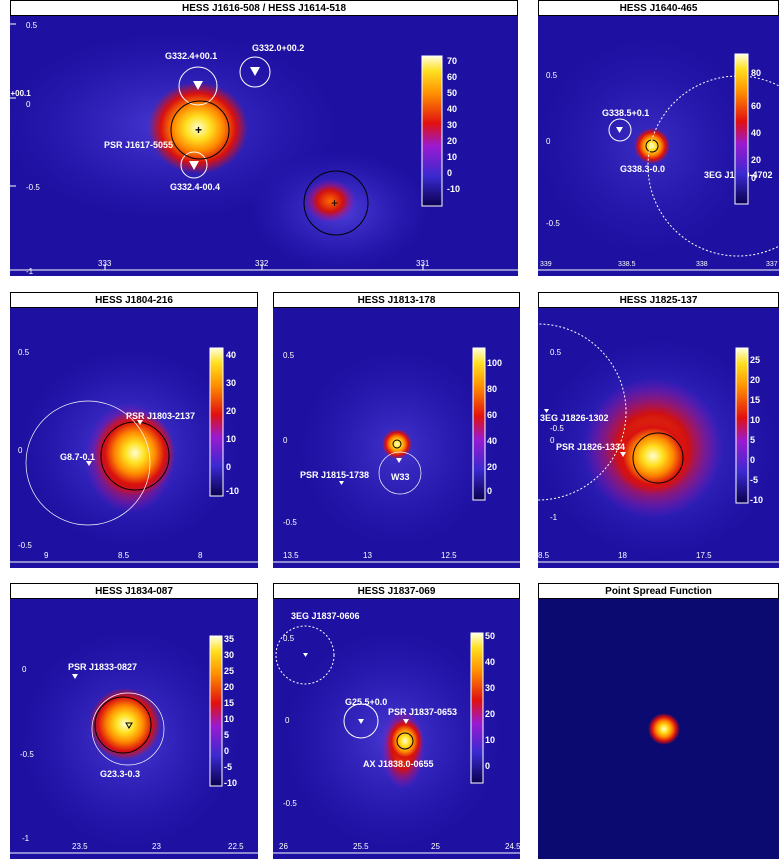 This screenshot has height=864, width=779. I want to click on psf-map, so click(658, 729).